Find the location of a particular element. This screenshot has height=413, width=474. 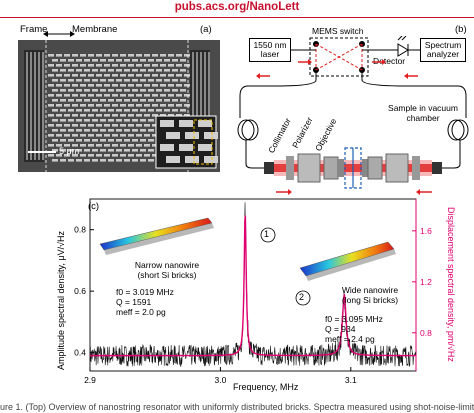

narrow-subtitle: (short Si bricks) is located at coordinates (167, 275).